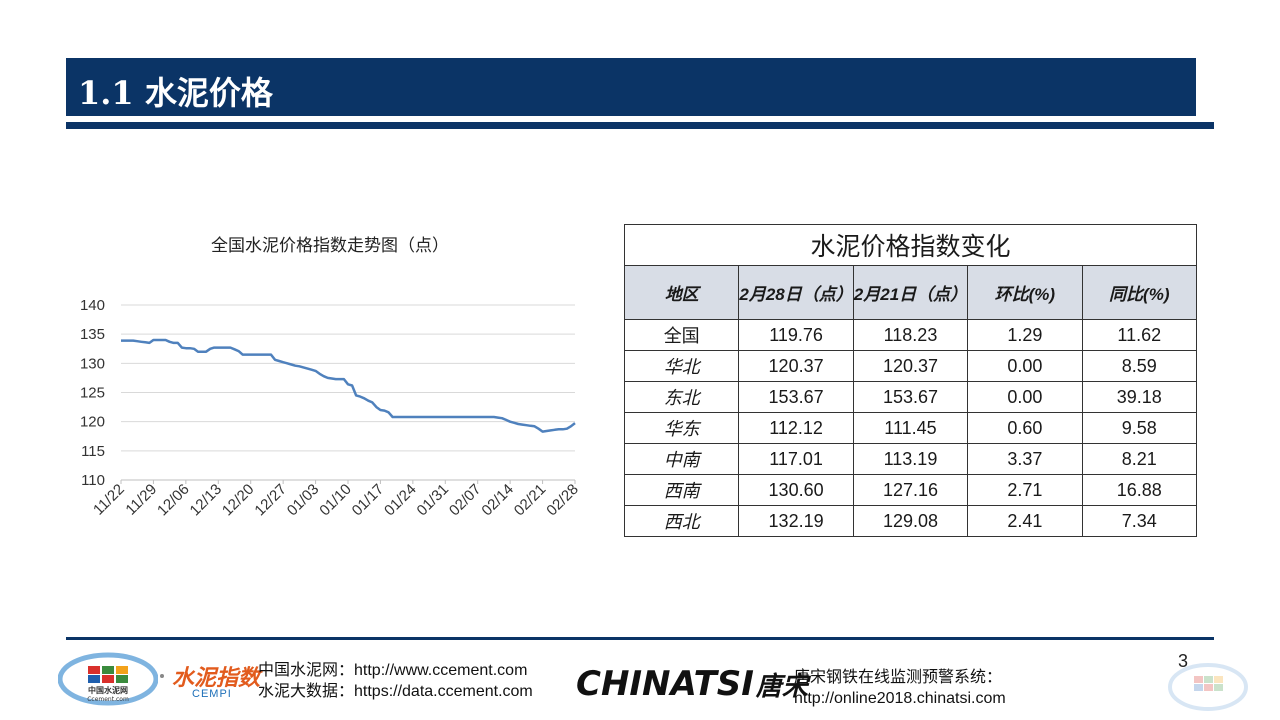  I want to click on x-tick-label: 11/29, so click(141, 500).